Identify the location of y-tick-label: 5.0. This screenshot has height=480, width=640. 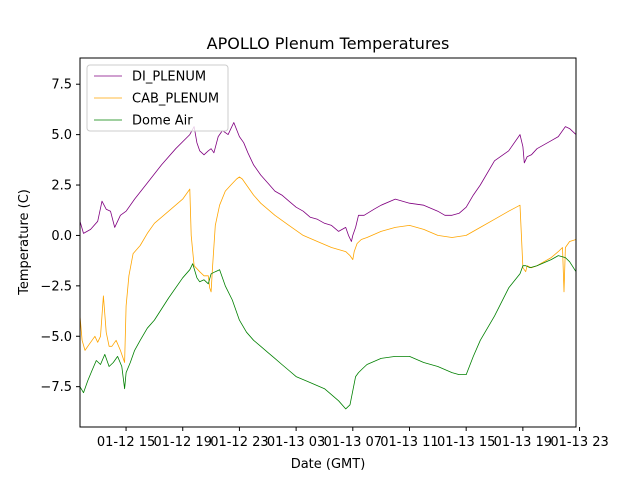
(61, 135).